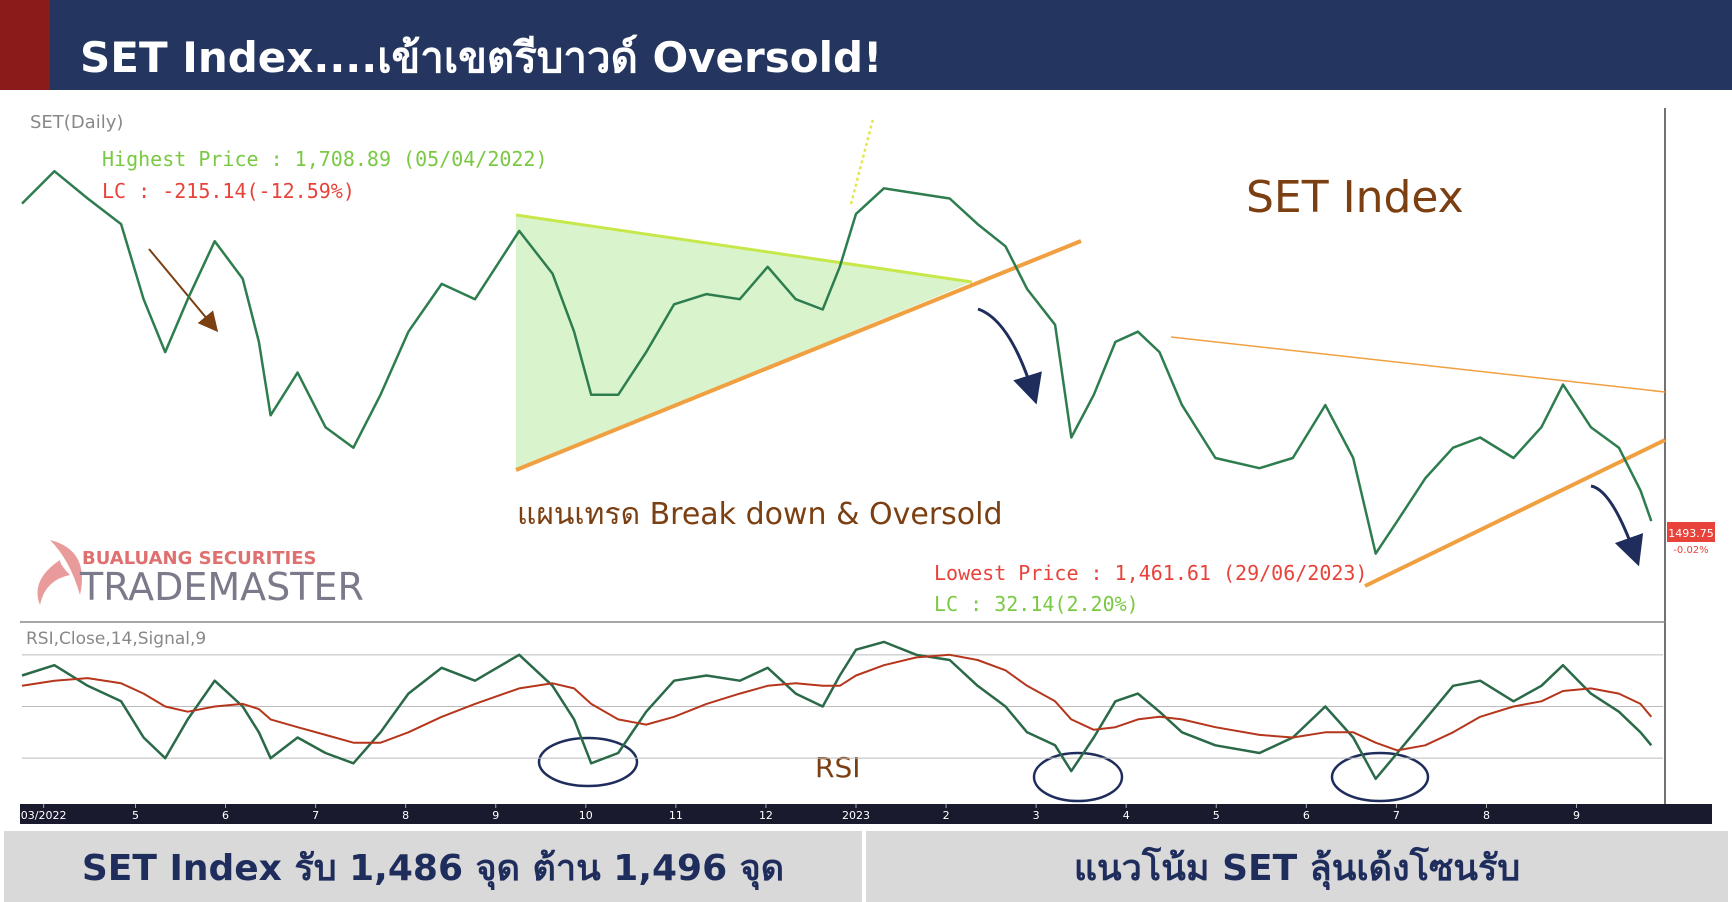 The image size is (1732, 902). What do you see at coordinates (116, 639) in the screenshot?
I see `rsi-title: RSI,Close,14,Signal,9` at bounding box center [116, 639].